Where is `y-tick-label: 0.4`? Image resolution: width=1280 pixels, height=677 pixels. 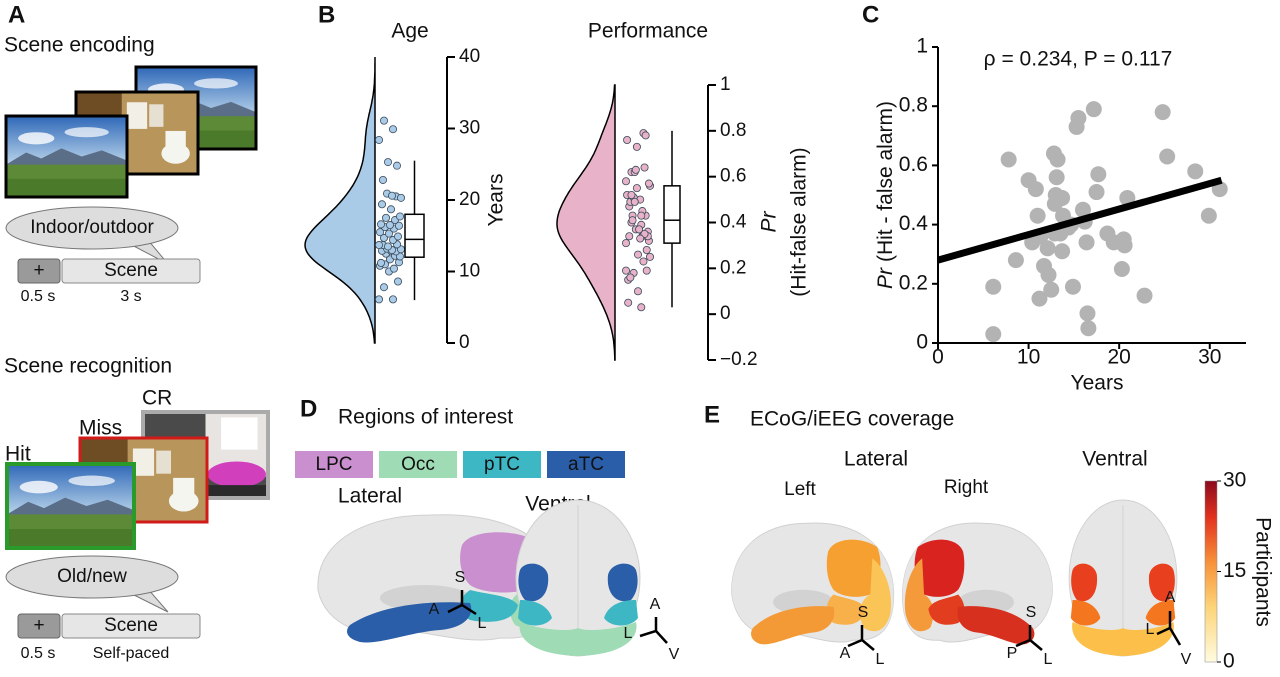
y-tick-label: 0.4 is located at coordinates (914, 223).